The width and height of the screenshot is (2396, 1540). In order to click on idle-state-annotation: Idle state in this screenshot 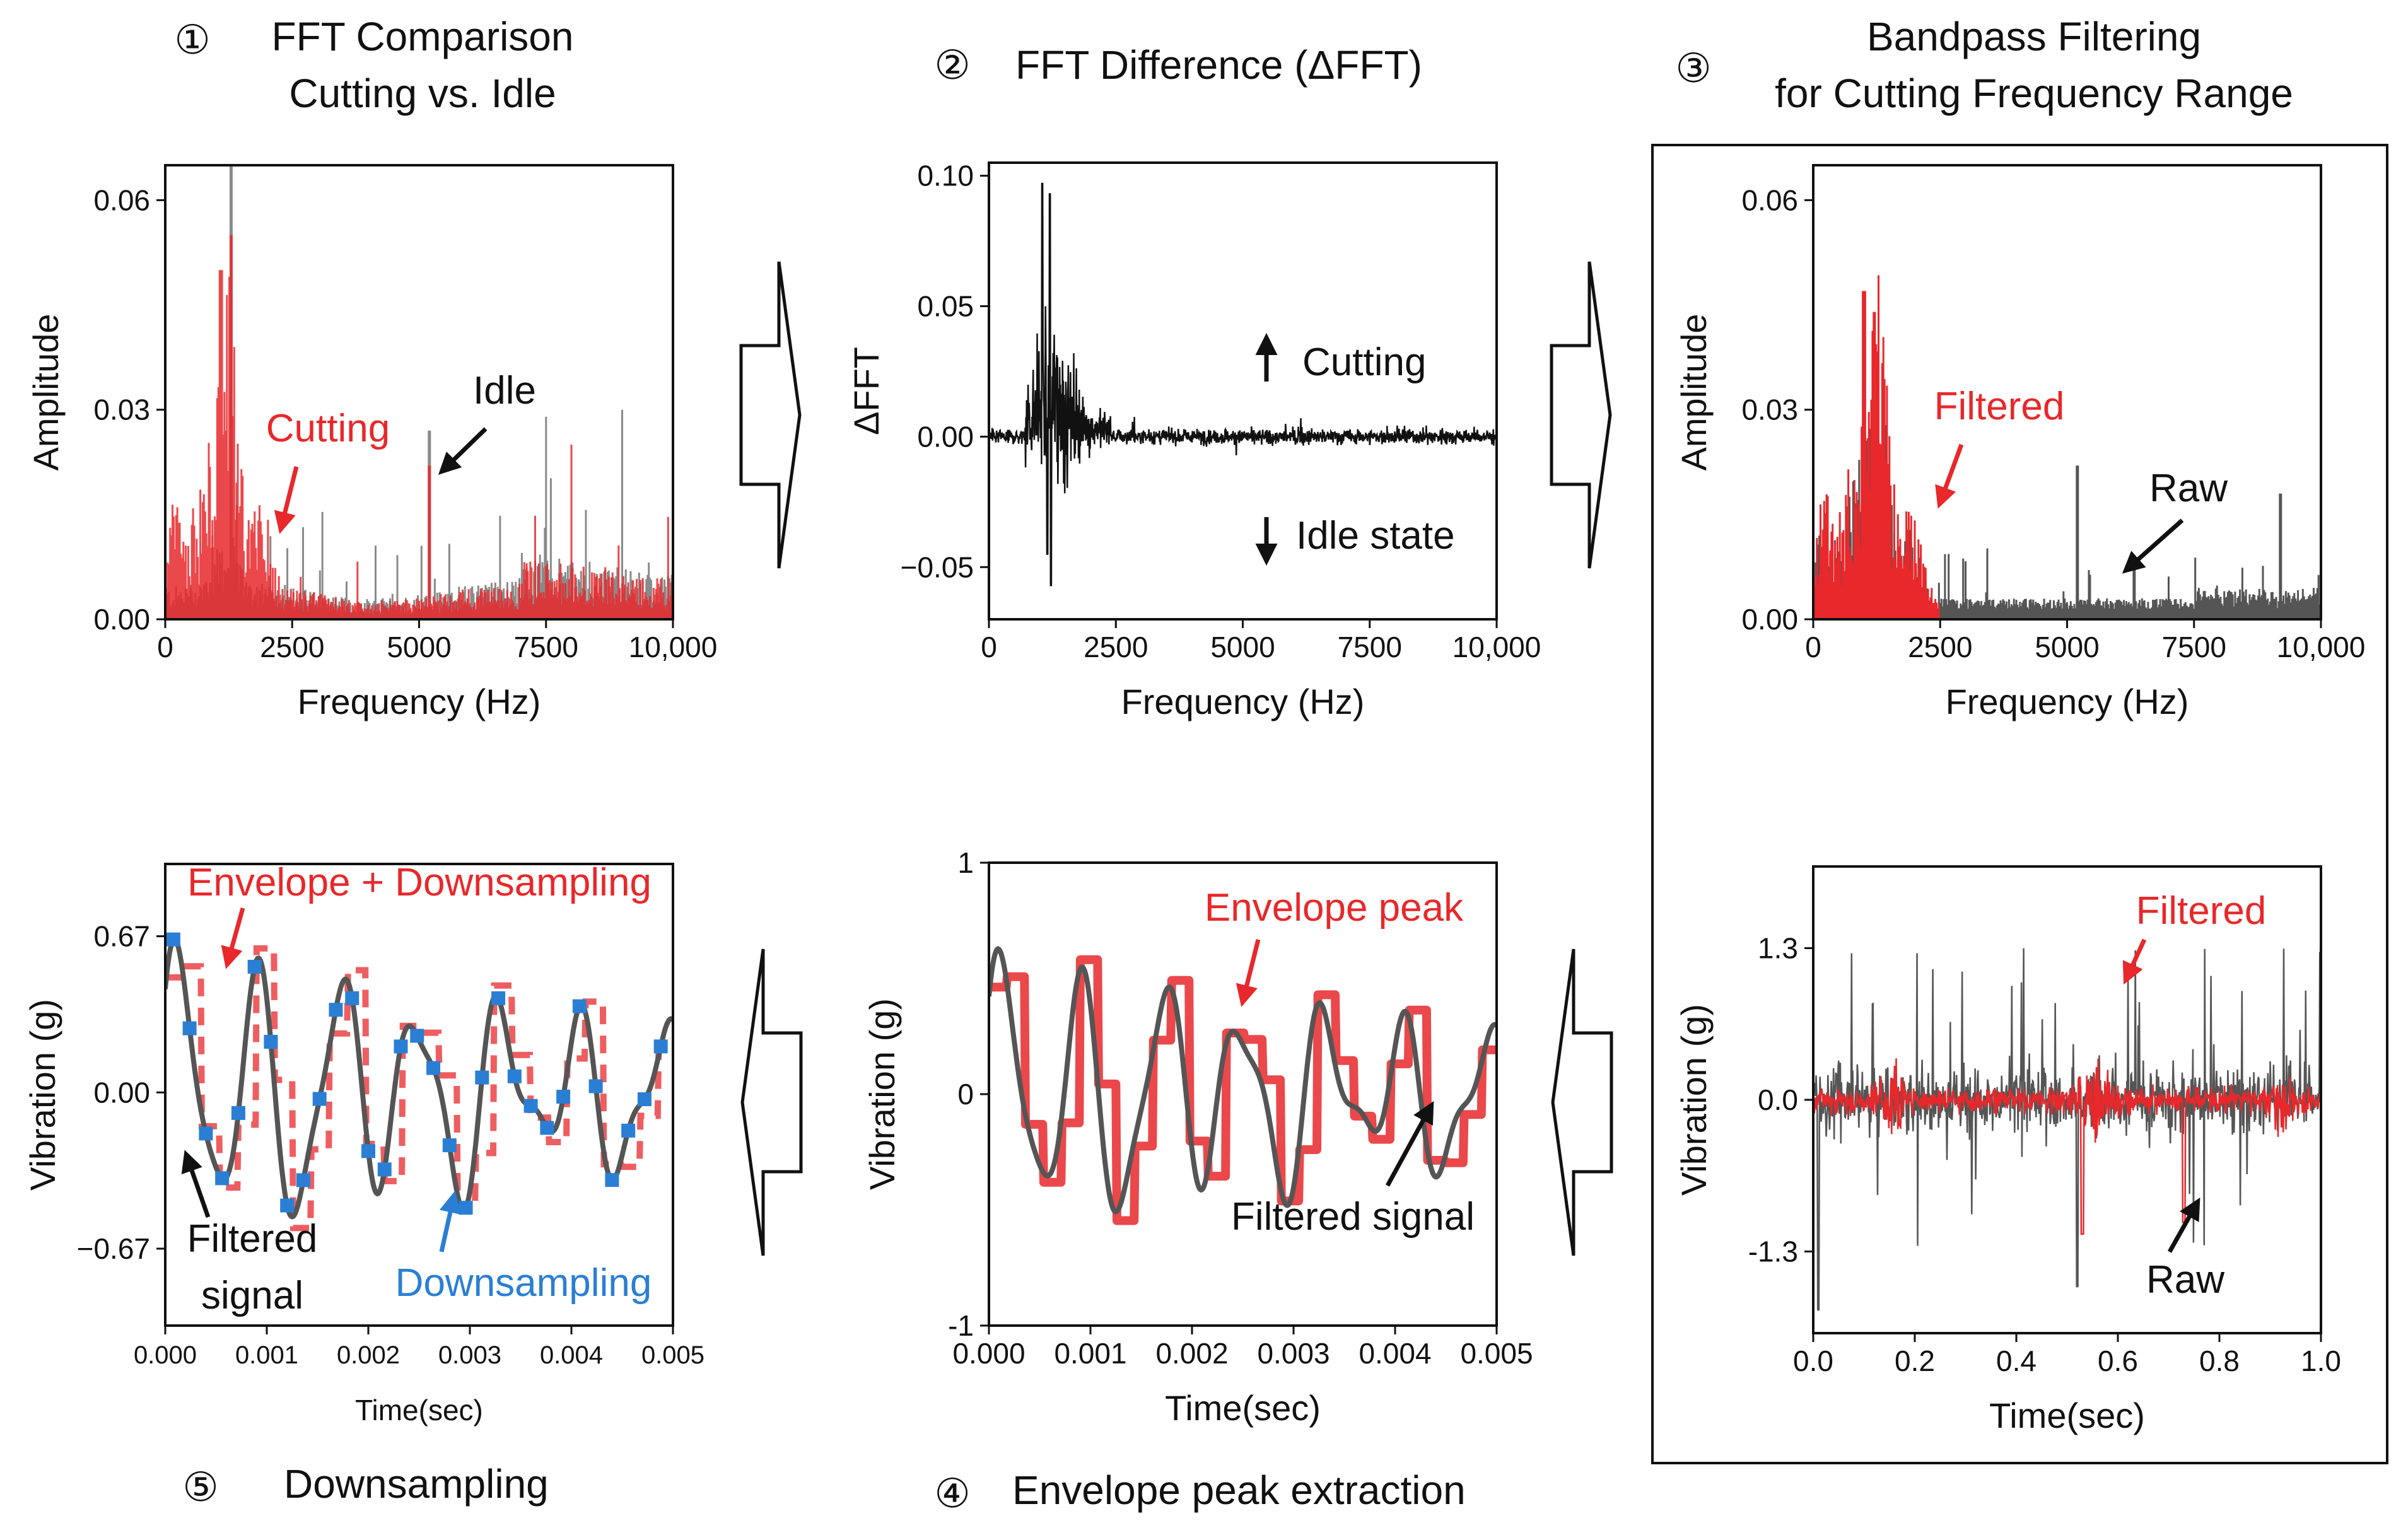, I will do `click(1375, 535)`.